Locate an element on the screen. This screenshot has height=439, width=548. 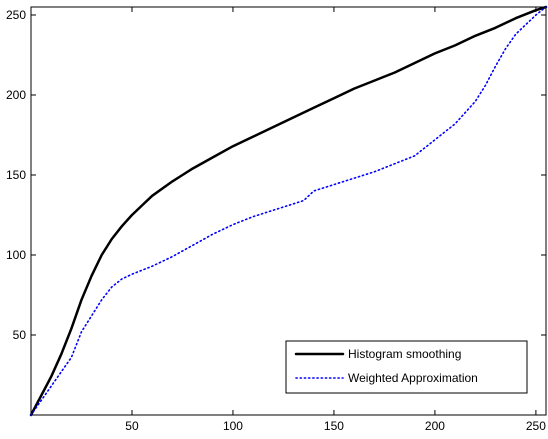
y-tick-label: 200 is located at coordinates (16, 95).